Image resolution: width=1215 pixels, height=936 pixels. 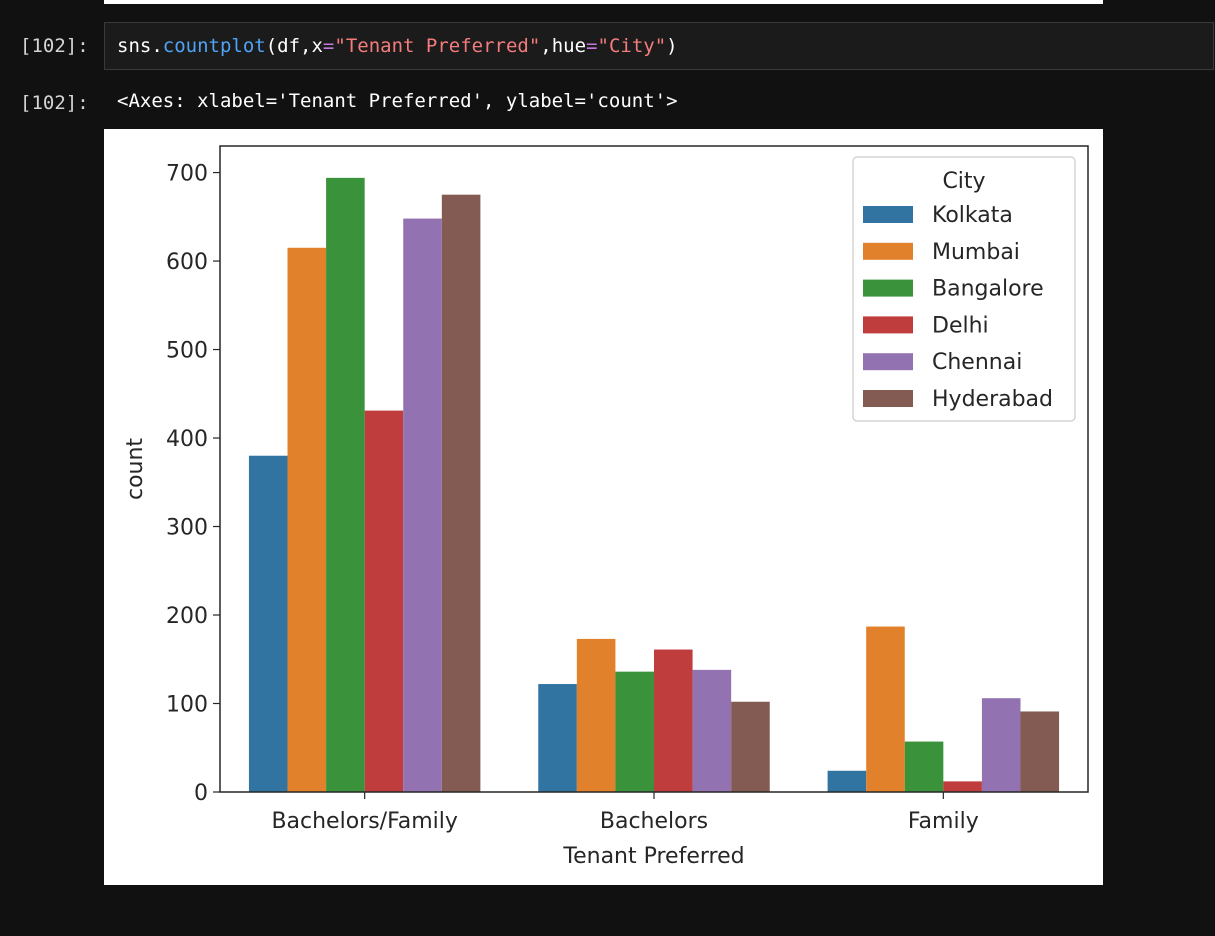 What do you see at coordinates (54, 46) in the screenshot?
I see `input-prompt: [102]:` at bounding box center [54, 46].